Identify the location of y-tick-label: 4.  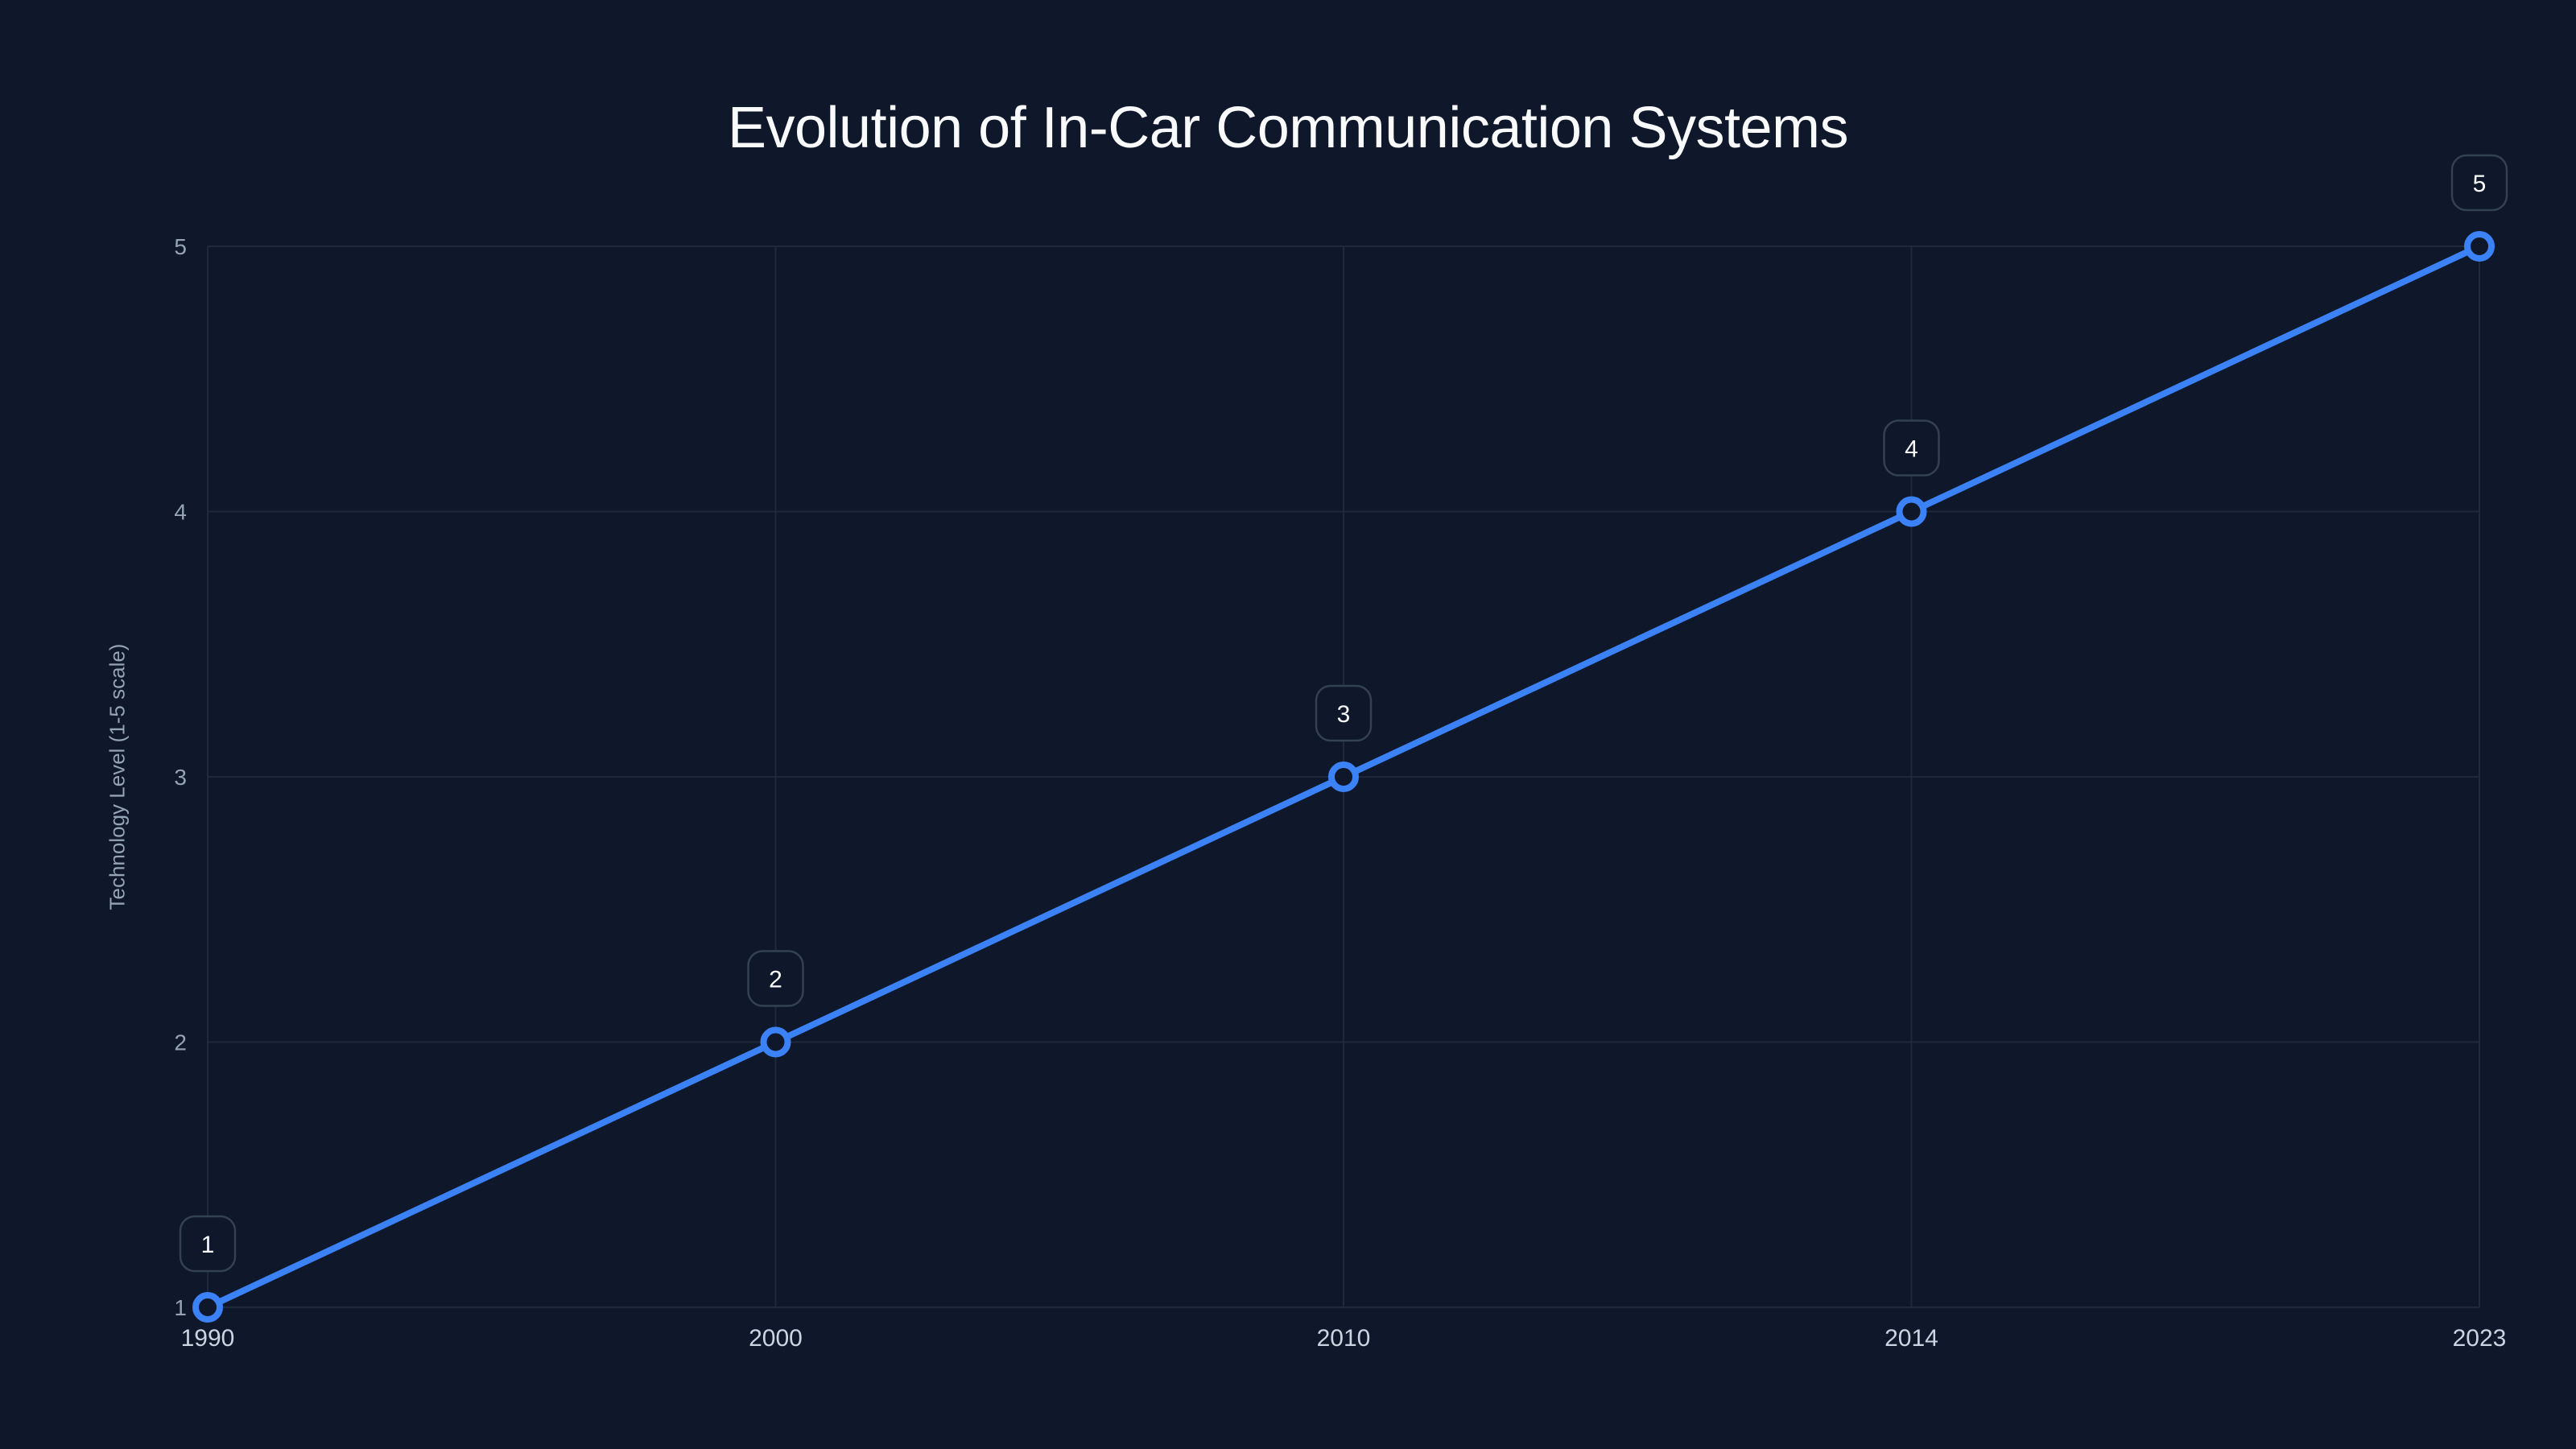
(180, 512).